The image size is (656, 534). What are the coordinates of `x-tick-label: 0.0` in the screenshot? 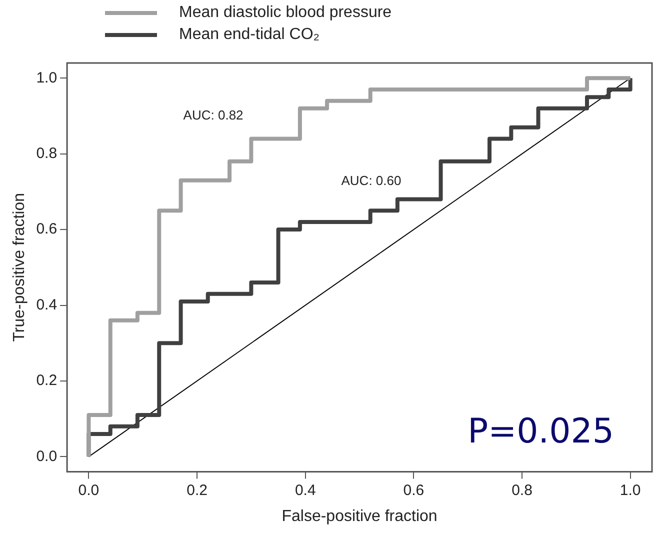 It's located at (89, 490).